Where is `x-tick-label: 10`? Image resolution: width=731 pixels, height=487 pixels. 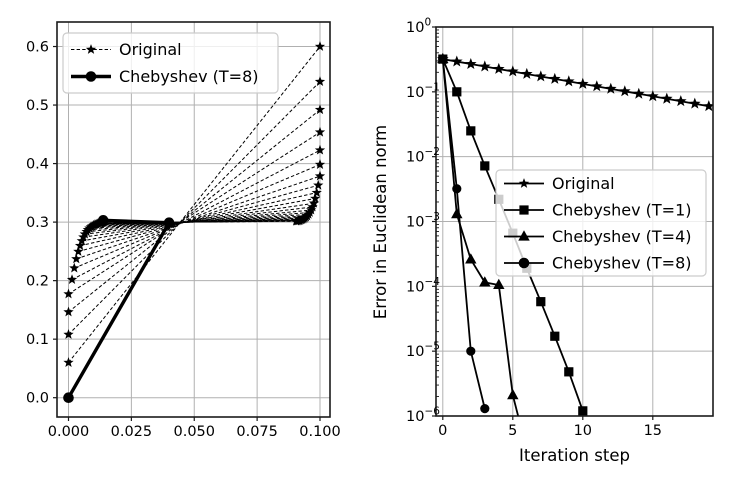 x-tick-label: 10 is located at coordinates (583, 431).